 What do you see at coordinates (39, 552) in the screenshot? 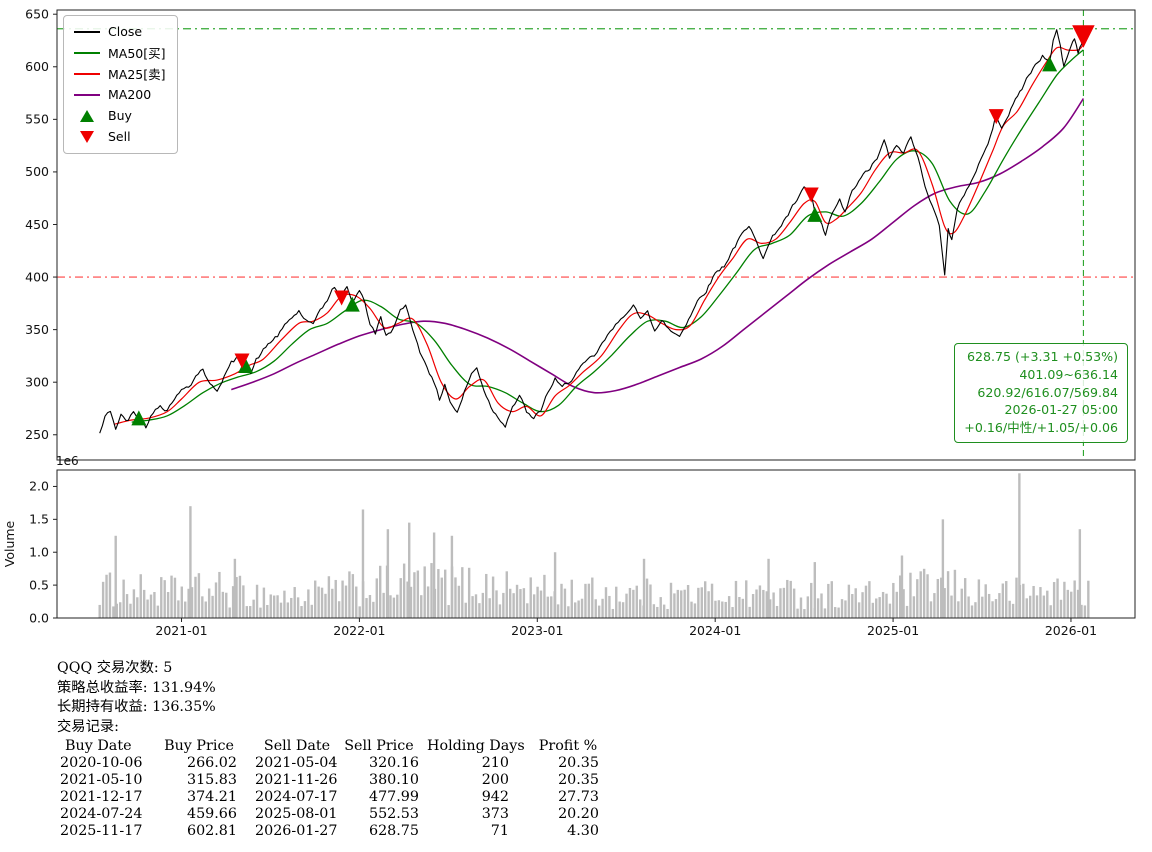
I see `svg-text: 1.0` at bounding box center [39, 552].